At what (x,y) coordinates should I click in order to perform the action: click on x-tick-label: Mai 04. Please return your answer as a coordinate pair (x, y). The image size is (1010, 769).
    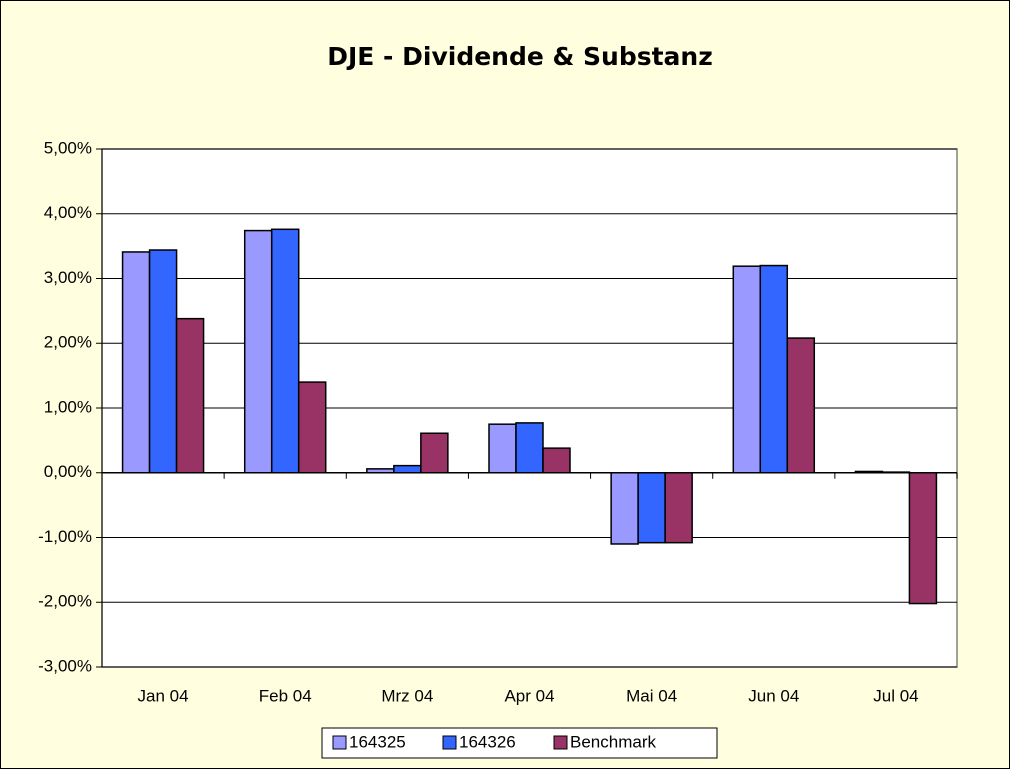
    Looking at the image, I should click on (651, 695).